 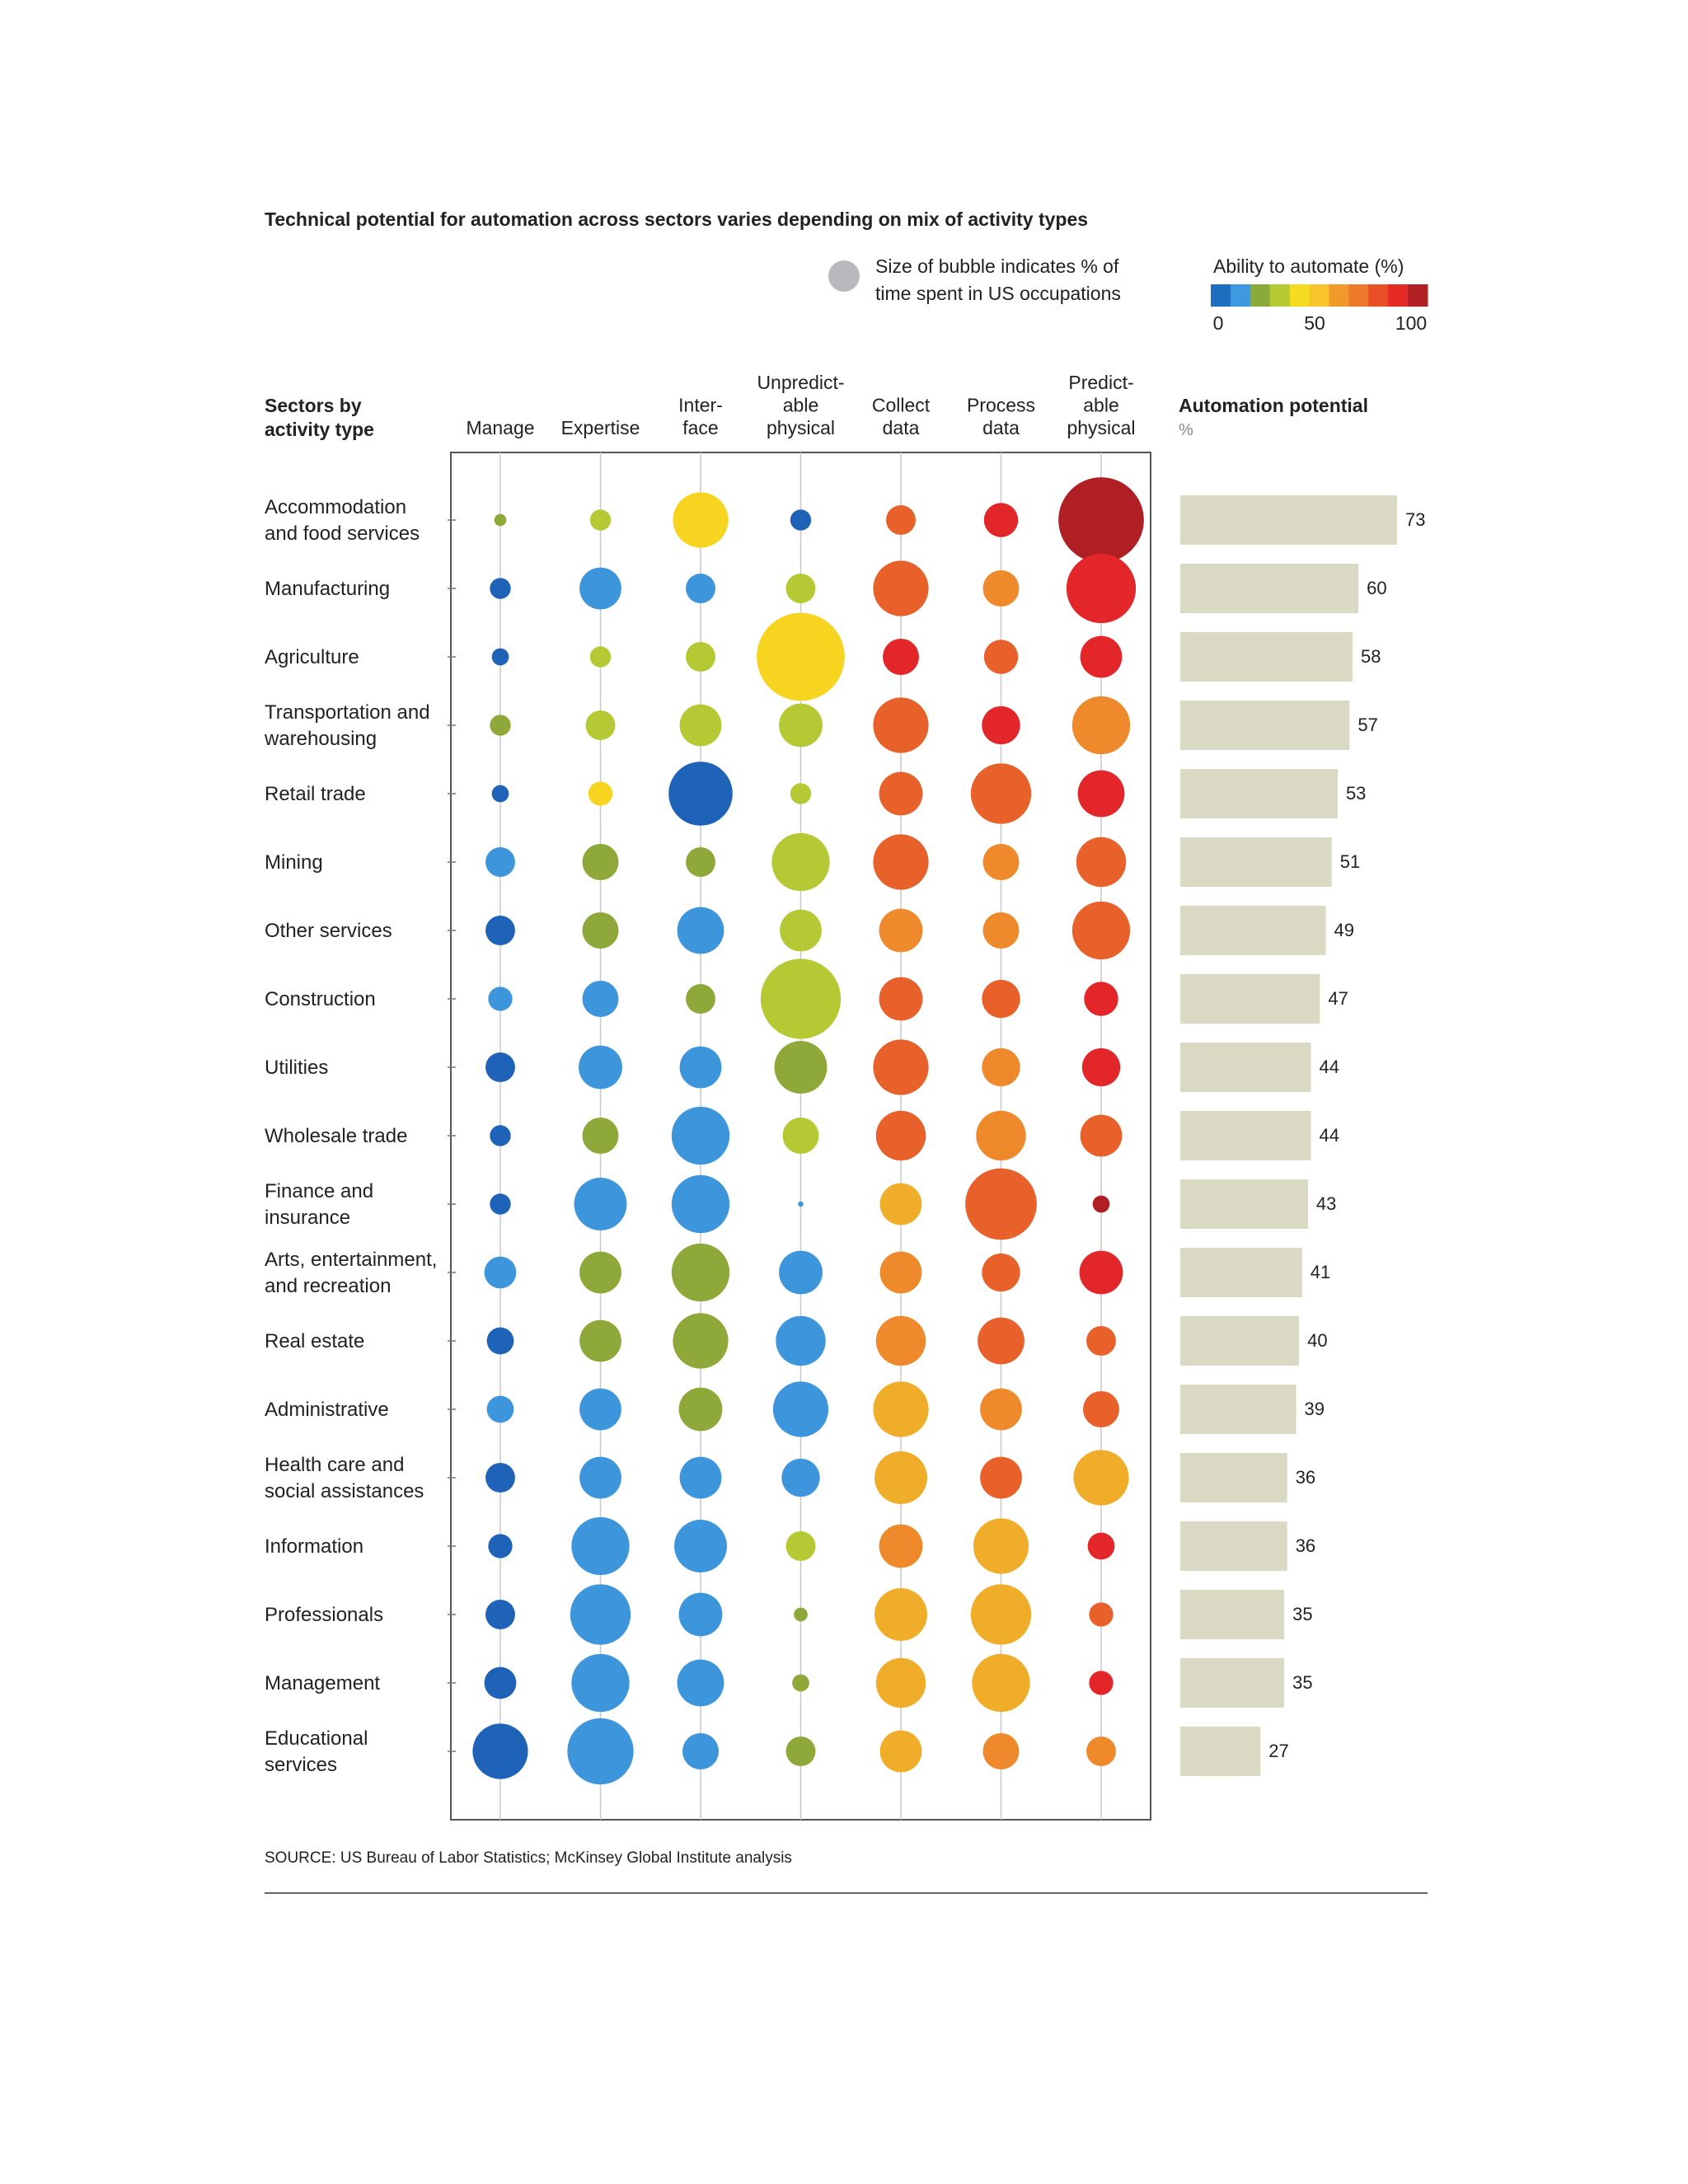 What do you see at coordinates (998, 293) in the screenshot?
I see `size-legend-text: time spent in US occupations` at bounding box center [998, 293].